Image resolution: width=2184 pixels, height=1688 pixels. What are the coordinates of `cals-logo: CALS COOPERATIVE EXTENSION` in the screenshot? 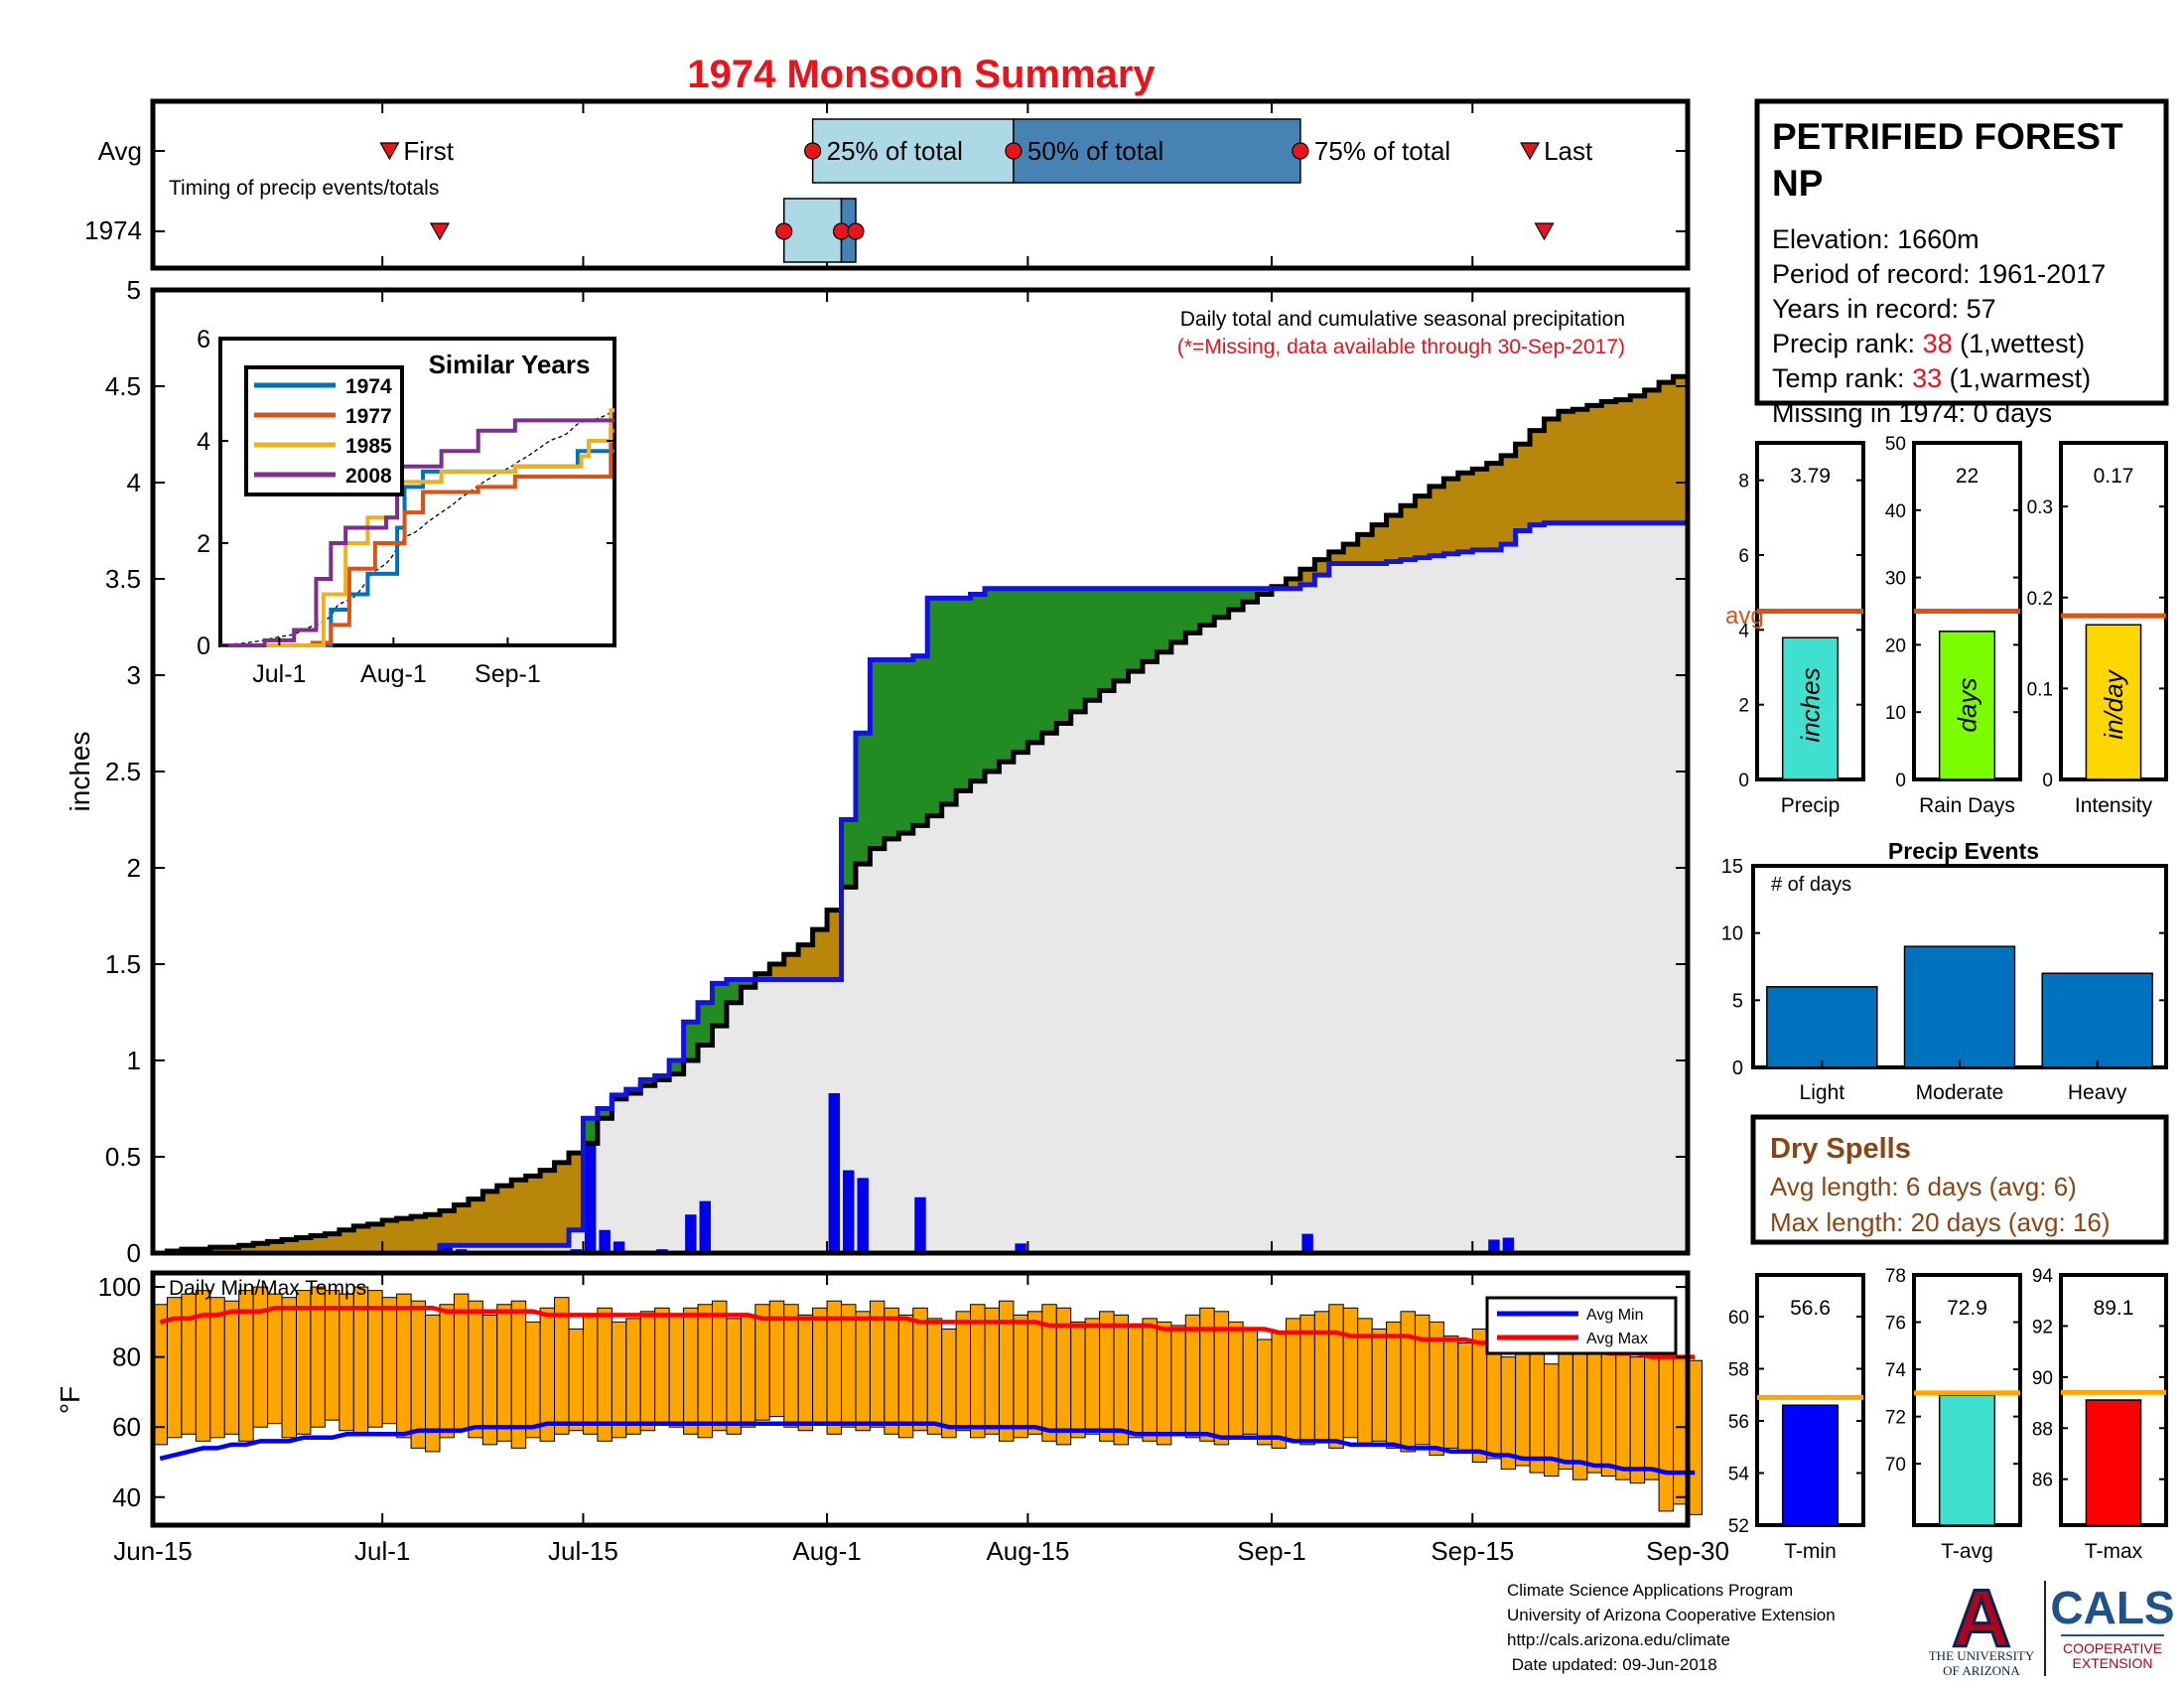 It's located at (2112, 1626).